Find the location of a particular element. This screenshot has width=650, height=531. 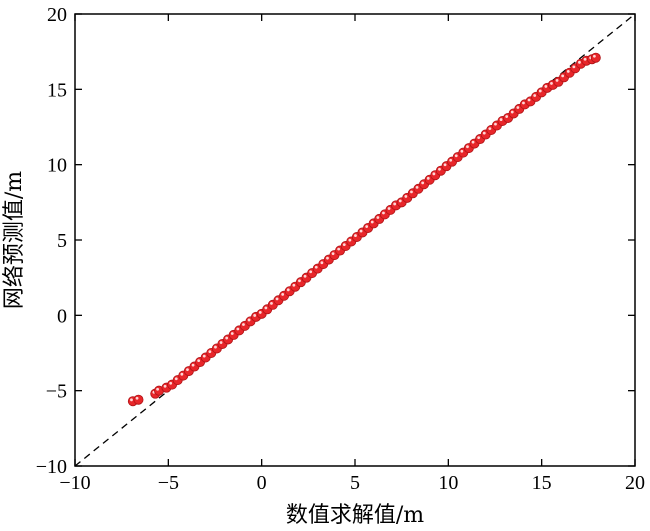

y-axis-tick-labels: −10 −5 0 5 10 15 20 is located at coordinates (51, 241).